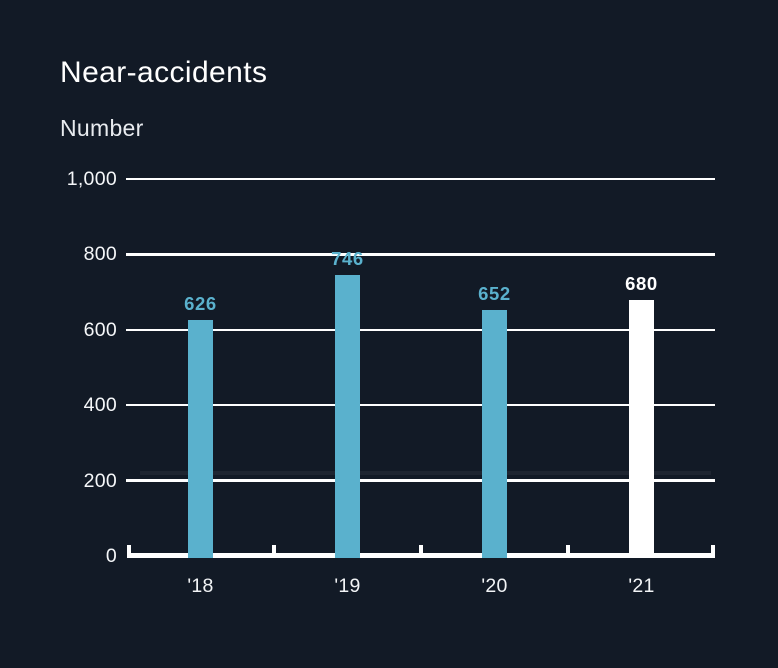 The image size is (778, 668). I want to click on bar-value-label: 626, so click(200, 303).